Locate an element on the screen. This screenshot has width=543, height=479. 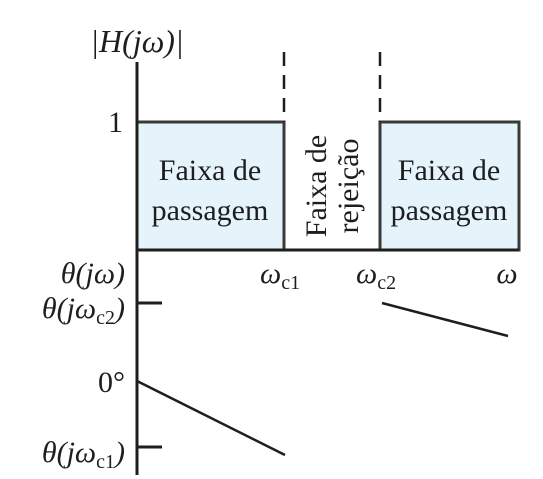
magnitude-axis-label: |H(jω)| is located at coordinates (137, 41).